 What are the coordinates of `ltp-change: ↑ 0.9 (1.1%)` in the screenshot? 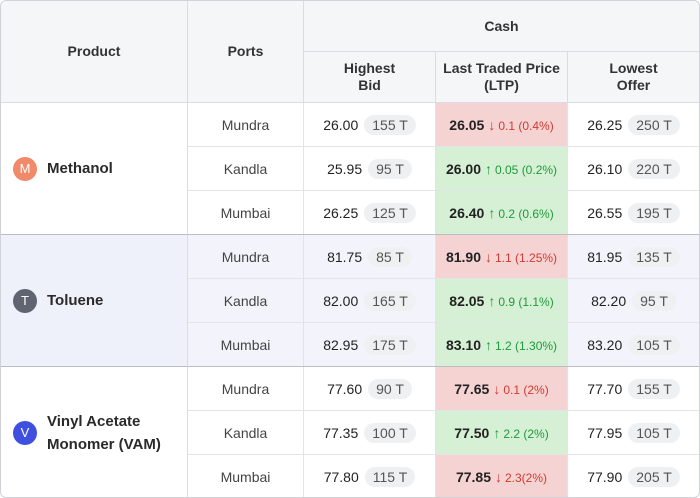 It's located at (520, 301).